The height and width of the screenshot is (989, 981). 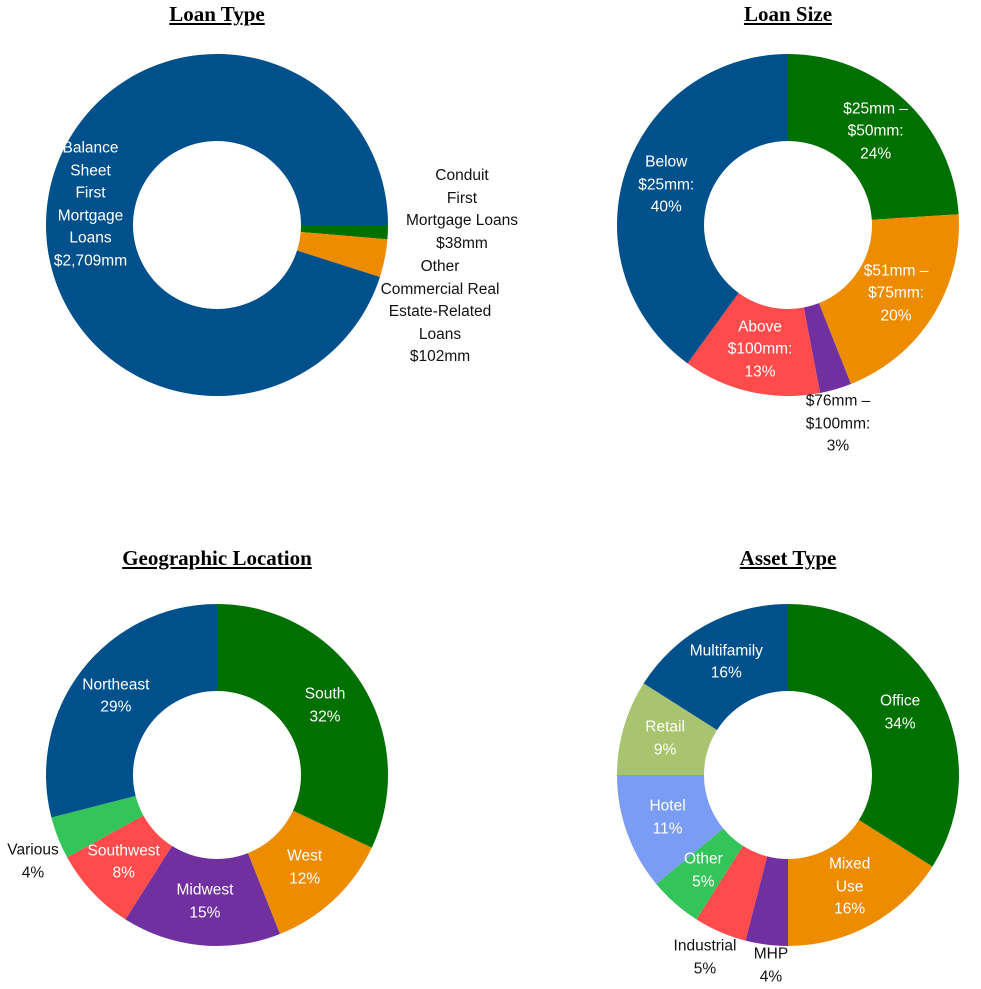 I want to click on label-line: $51mm –, so click(x=896, y=270).